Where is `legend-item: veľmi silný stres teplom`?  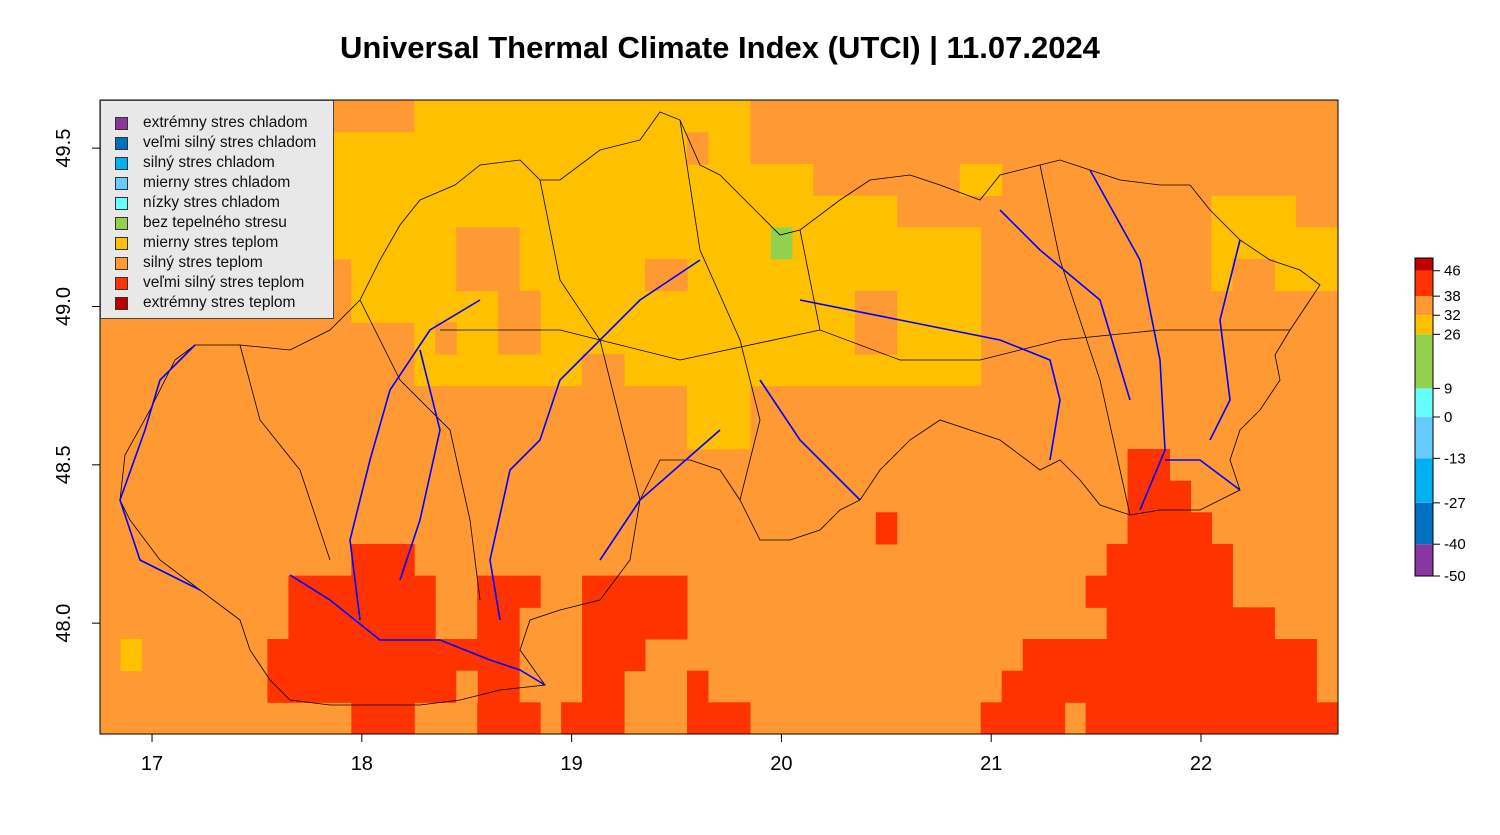
legend-item: veľmi silný stres teplom is located at coordinates (217, 283).